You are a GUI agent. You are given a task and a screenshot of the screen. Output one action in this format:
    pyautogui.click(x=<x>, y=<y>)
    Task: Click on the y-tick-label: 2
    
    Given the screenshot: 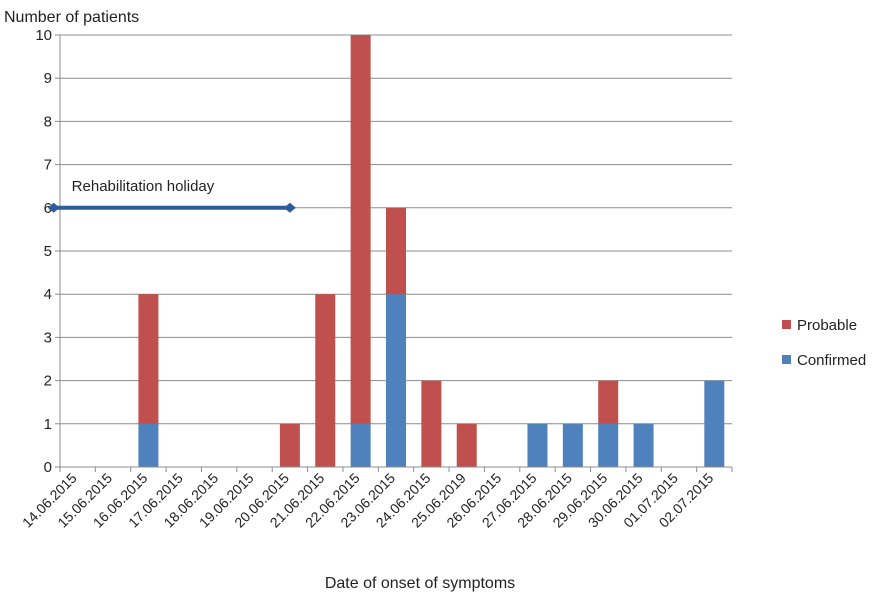 What is the action you would take?
    pyautogui.click(x=48, y=381)
    